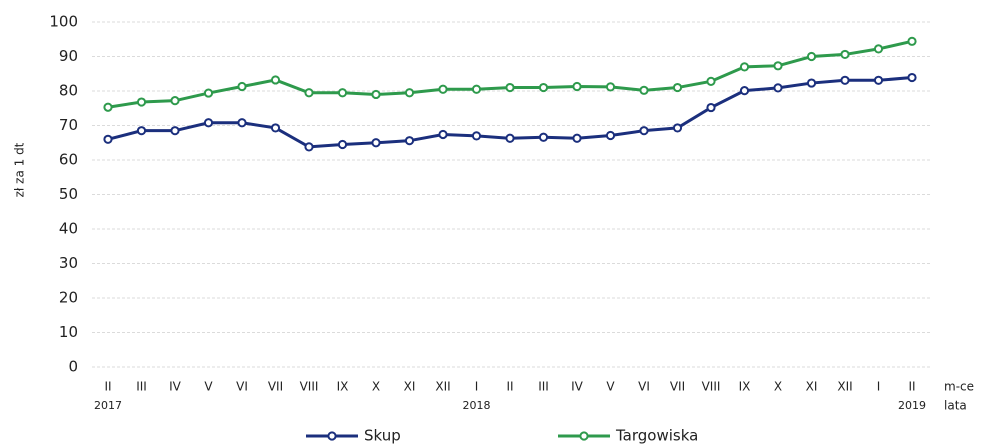  Describe the element at coordinates (68, 160) in the screenshot. I see `y-tick-label: 60` at that location.